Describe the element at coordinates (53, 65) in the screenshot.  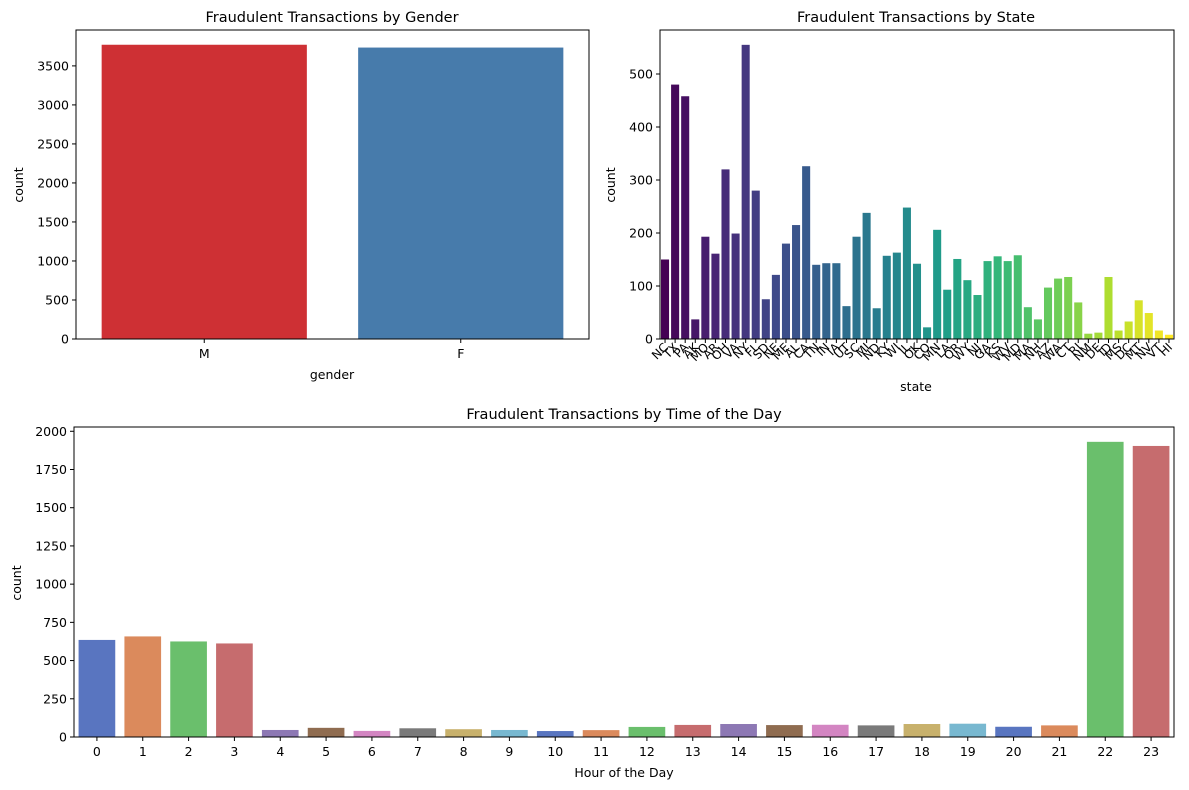
I see `y-tick-label: 3500` at that location.